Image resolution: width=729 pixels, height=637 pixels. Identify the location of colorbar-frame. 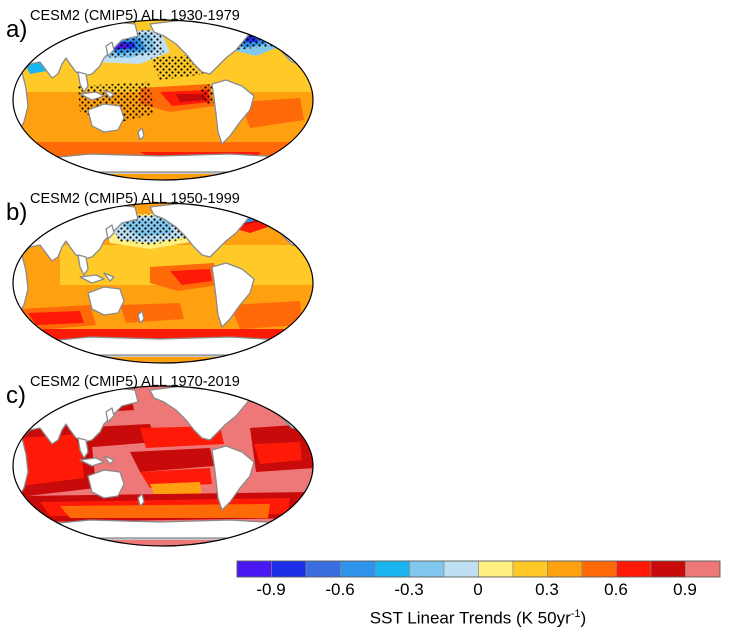
(478, 569).